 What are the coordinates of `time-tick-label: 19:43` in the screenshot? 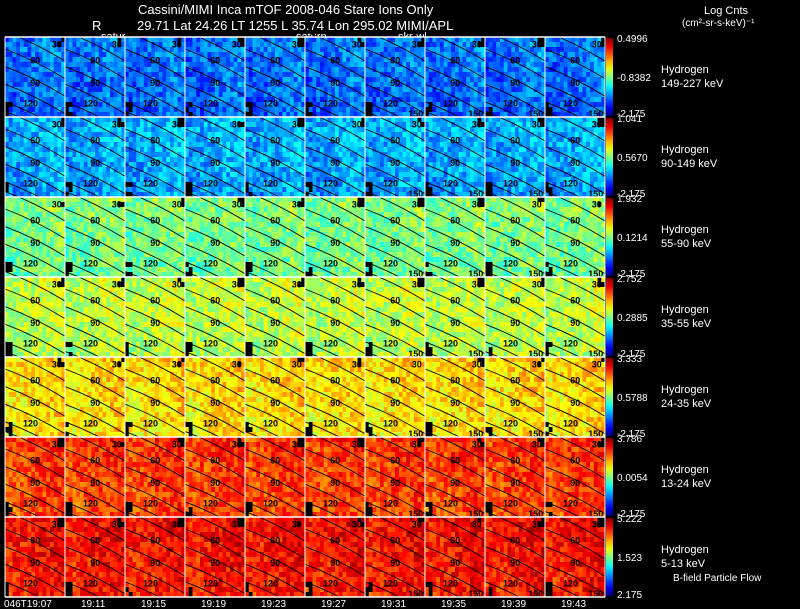 It's located at (574, 604).